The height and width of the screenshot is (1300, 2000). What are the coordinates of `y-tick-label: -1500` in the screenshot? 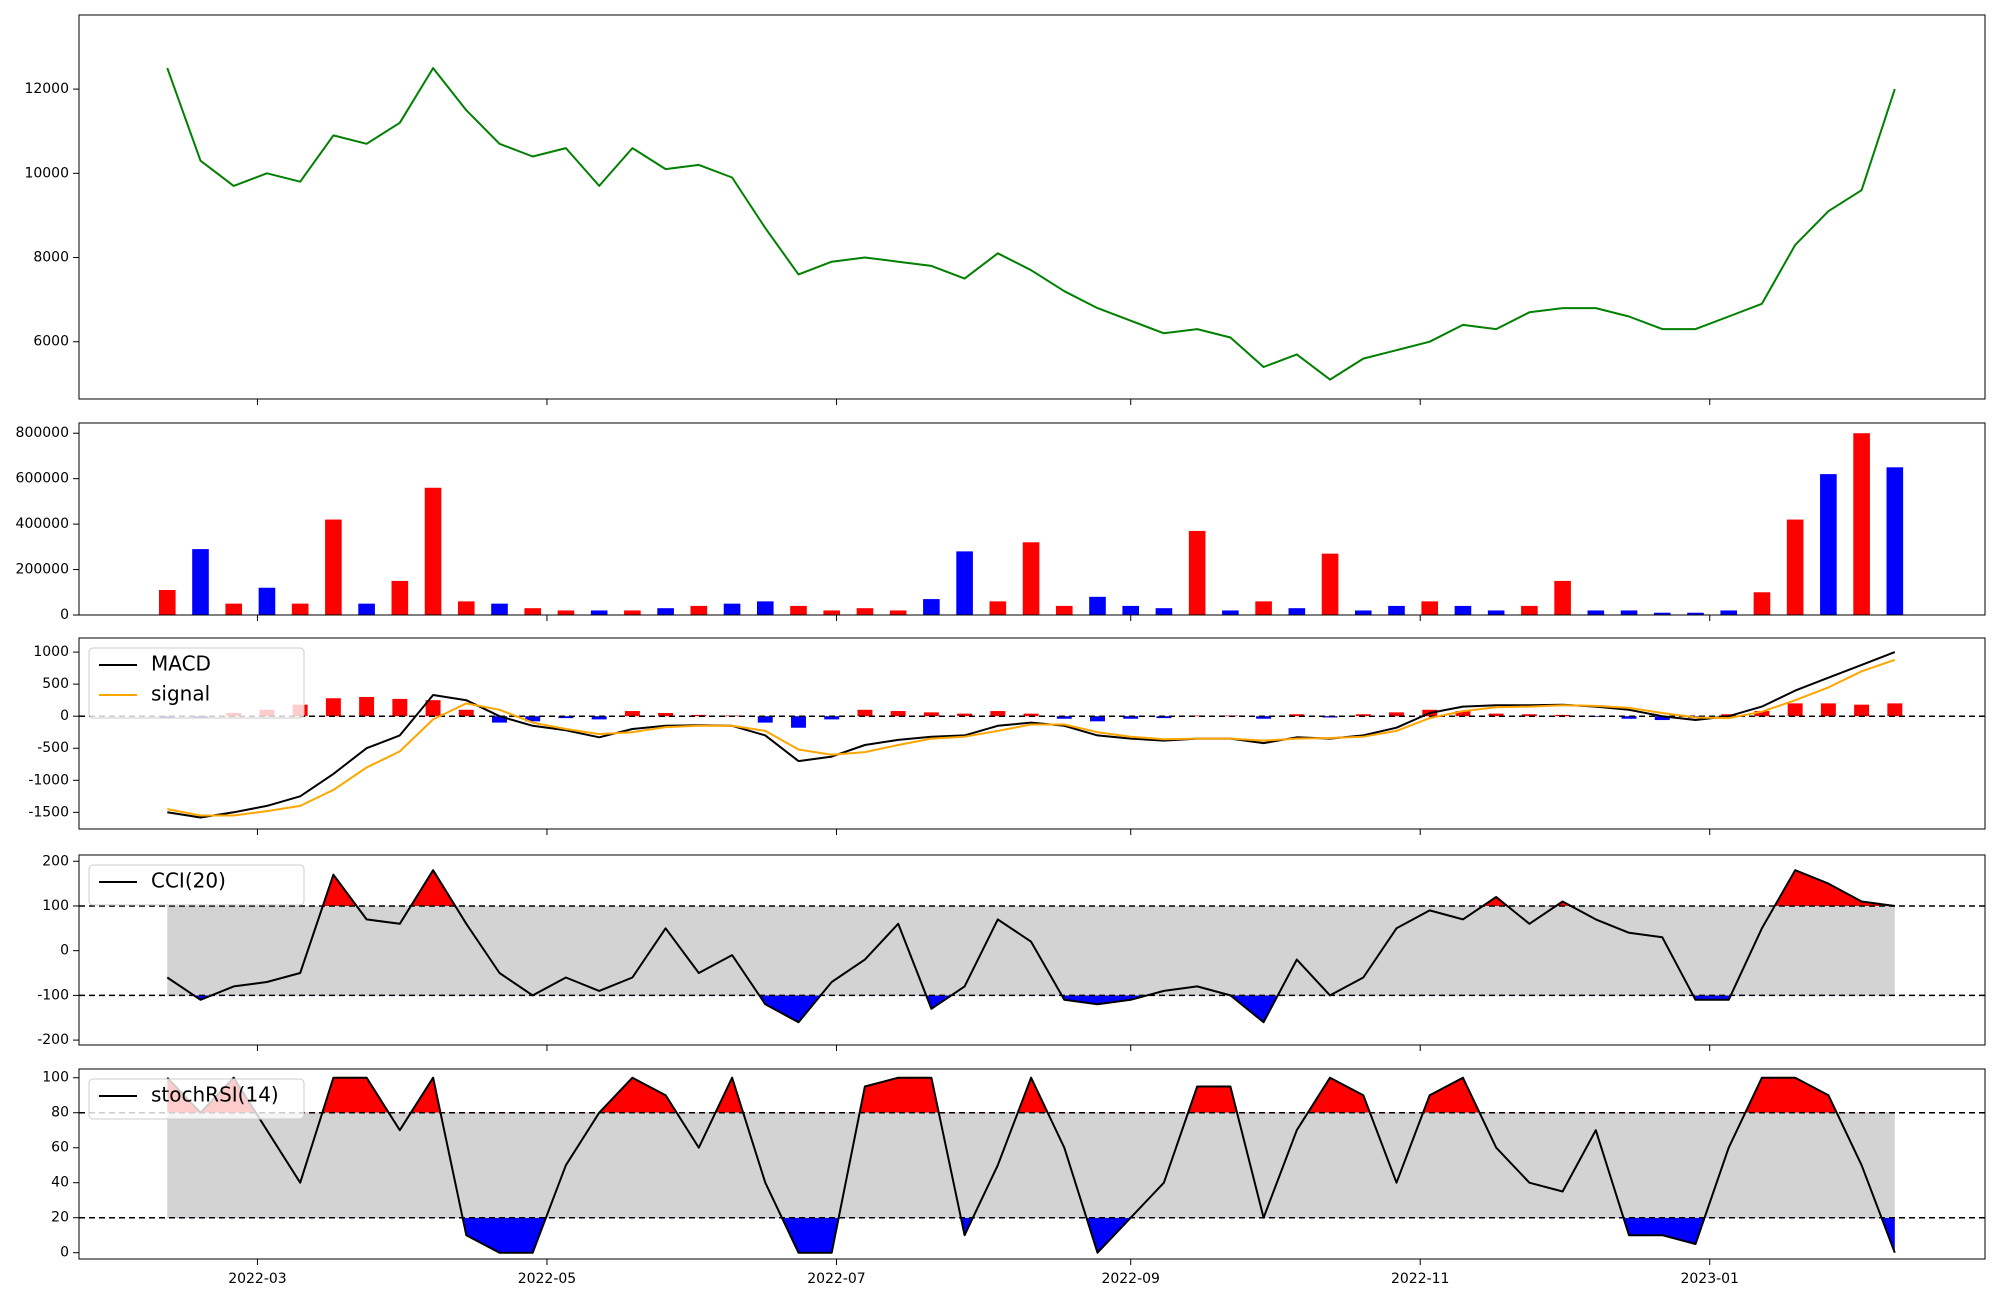 It's located at (48, 812).